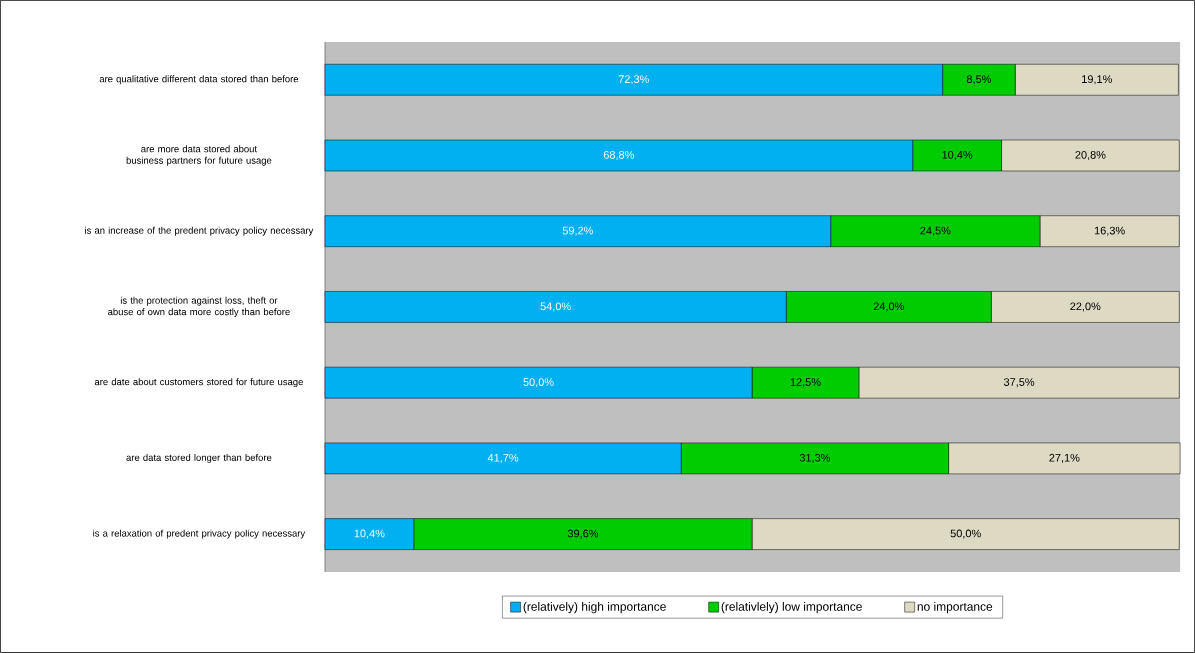 This screenshot has height=653, width=1195. I want to click on y-tick-label: are more data stored about business partners for future usage, so click(199, 155).